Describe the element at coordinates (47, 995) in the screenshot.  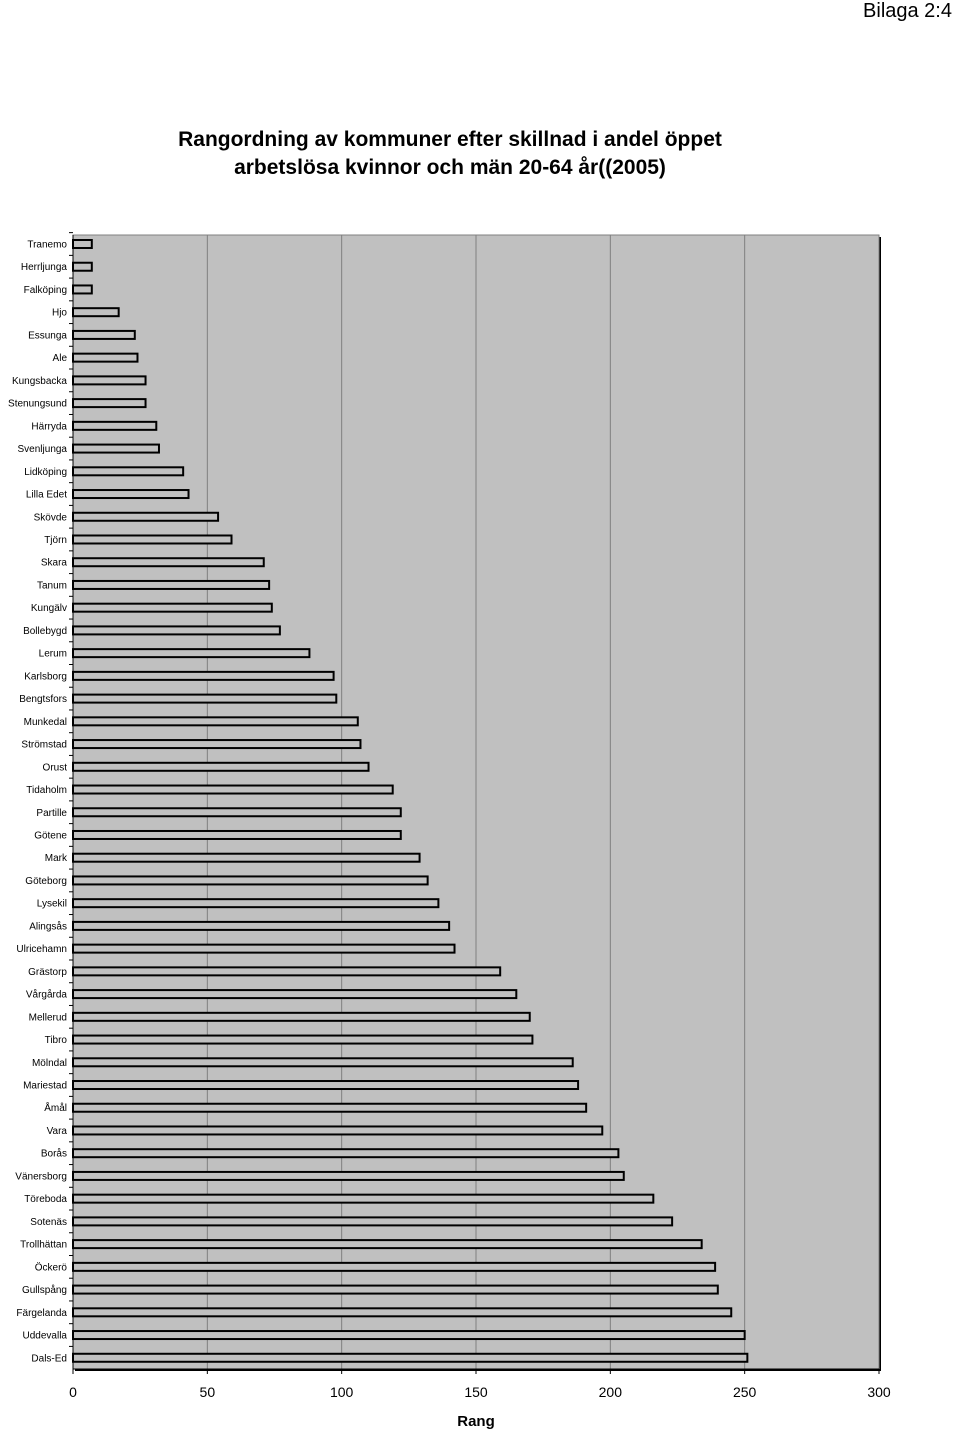
I see `category-label: Vårgårda` at that location.